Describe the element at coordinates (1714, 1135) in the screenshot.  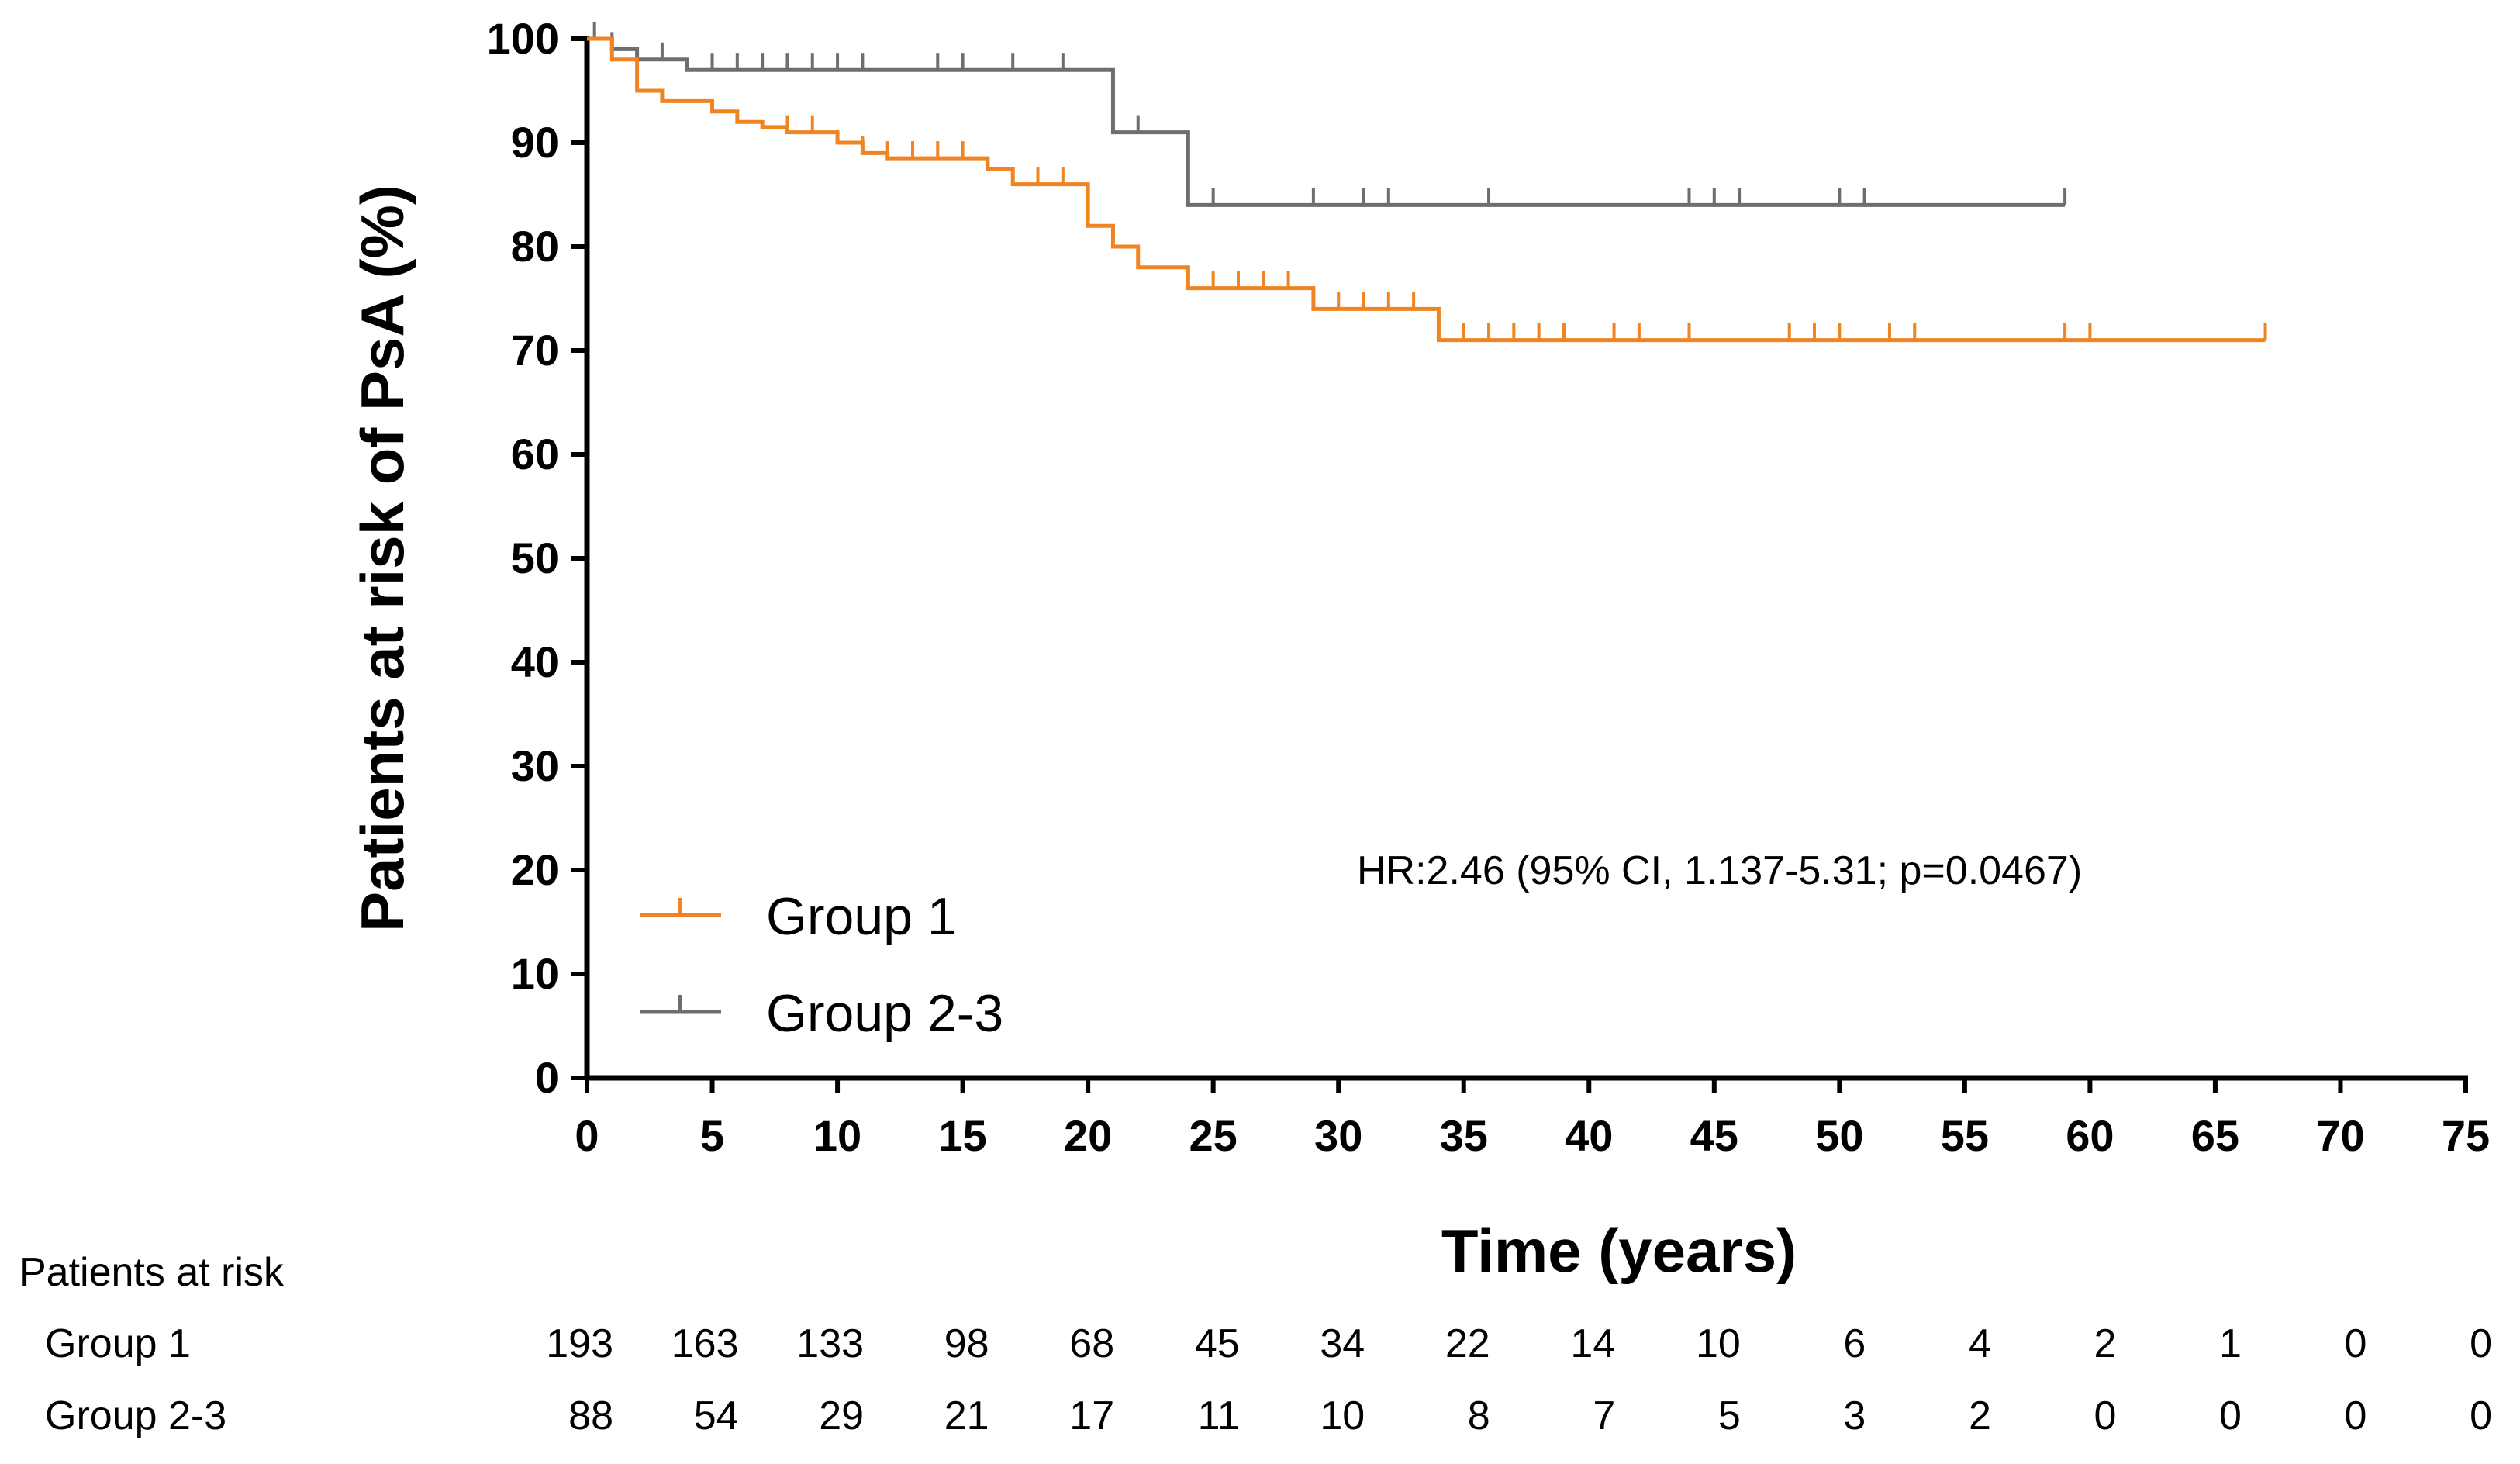
I see `x-tick-label: 45` at that location.